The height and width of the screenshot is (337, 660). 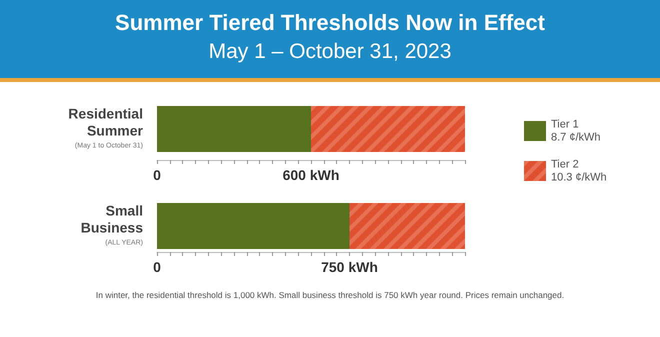 I want to click on legend-label: Tier 2 10.3 ¢/kWh, so click(x=579, y=171).